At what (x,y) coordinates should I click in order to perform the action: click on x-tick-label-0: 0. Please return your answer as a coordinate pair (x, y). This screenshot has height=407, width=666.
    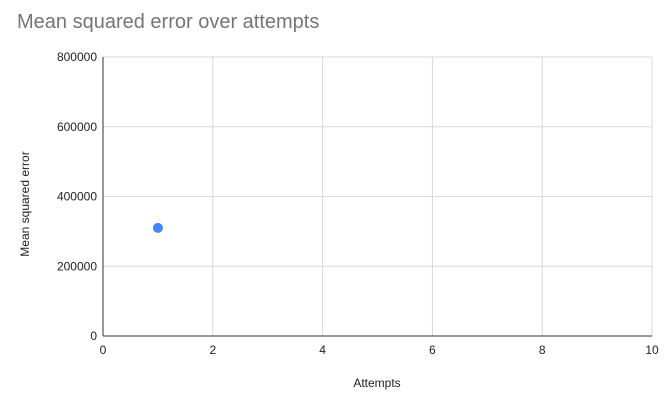
    Looking at the image, I should click on (103, 350).